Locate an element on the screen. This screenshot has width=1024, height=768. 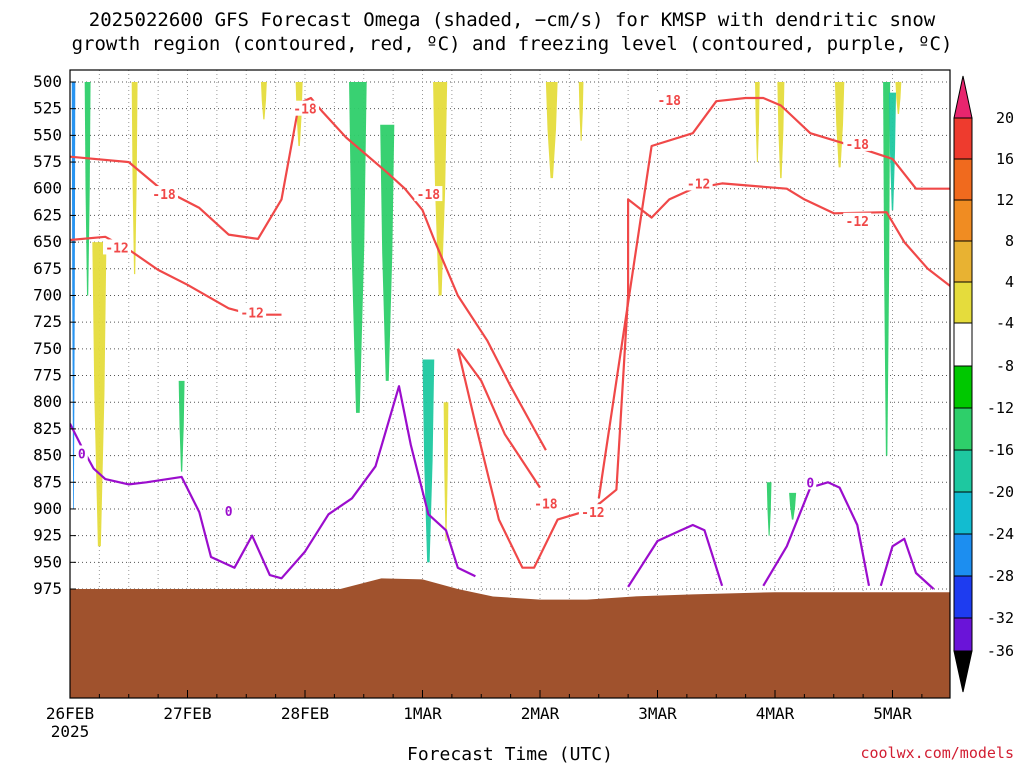
y-tick-label: 875 is located at coordinates (47, 481).